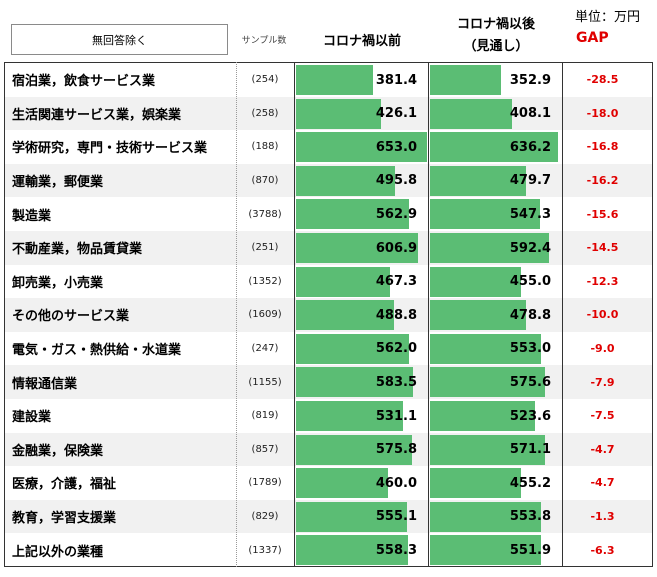 The image size is (657, 577). I want to click on gap-value: -16.2, so click(602, 181).